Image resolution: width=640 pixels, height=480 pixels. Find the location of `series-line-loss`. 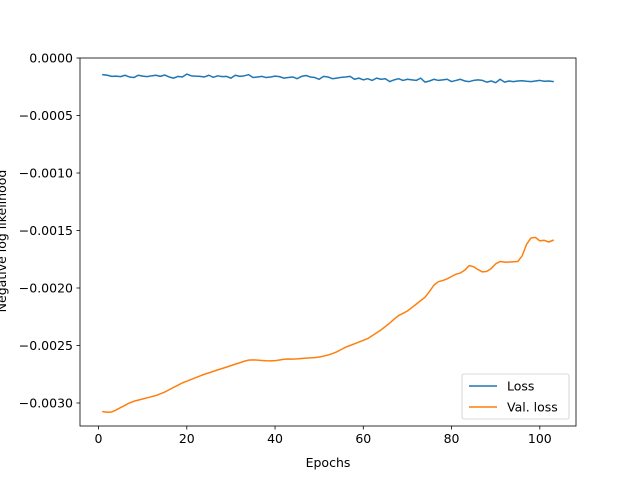

series-line-loss is located at coordinates (328, 78).